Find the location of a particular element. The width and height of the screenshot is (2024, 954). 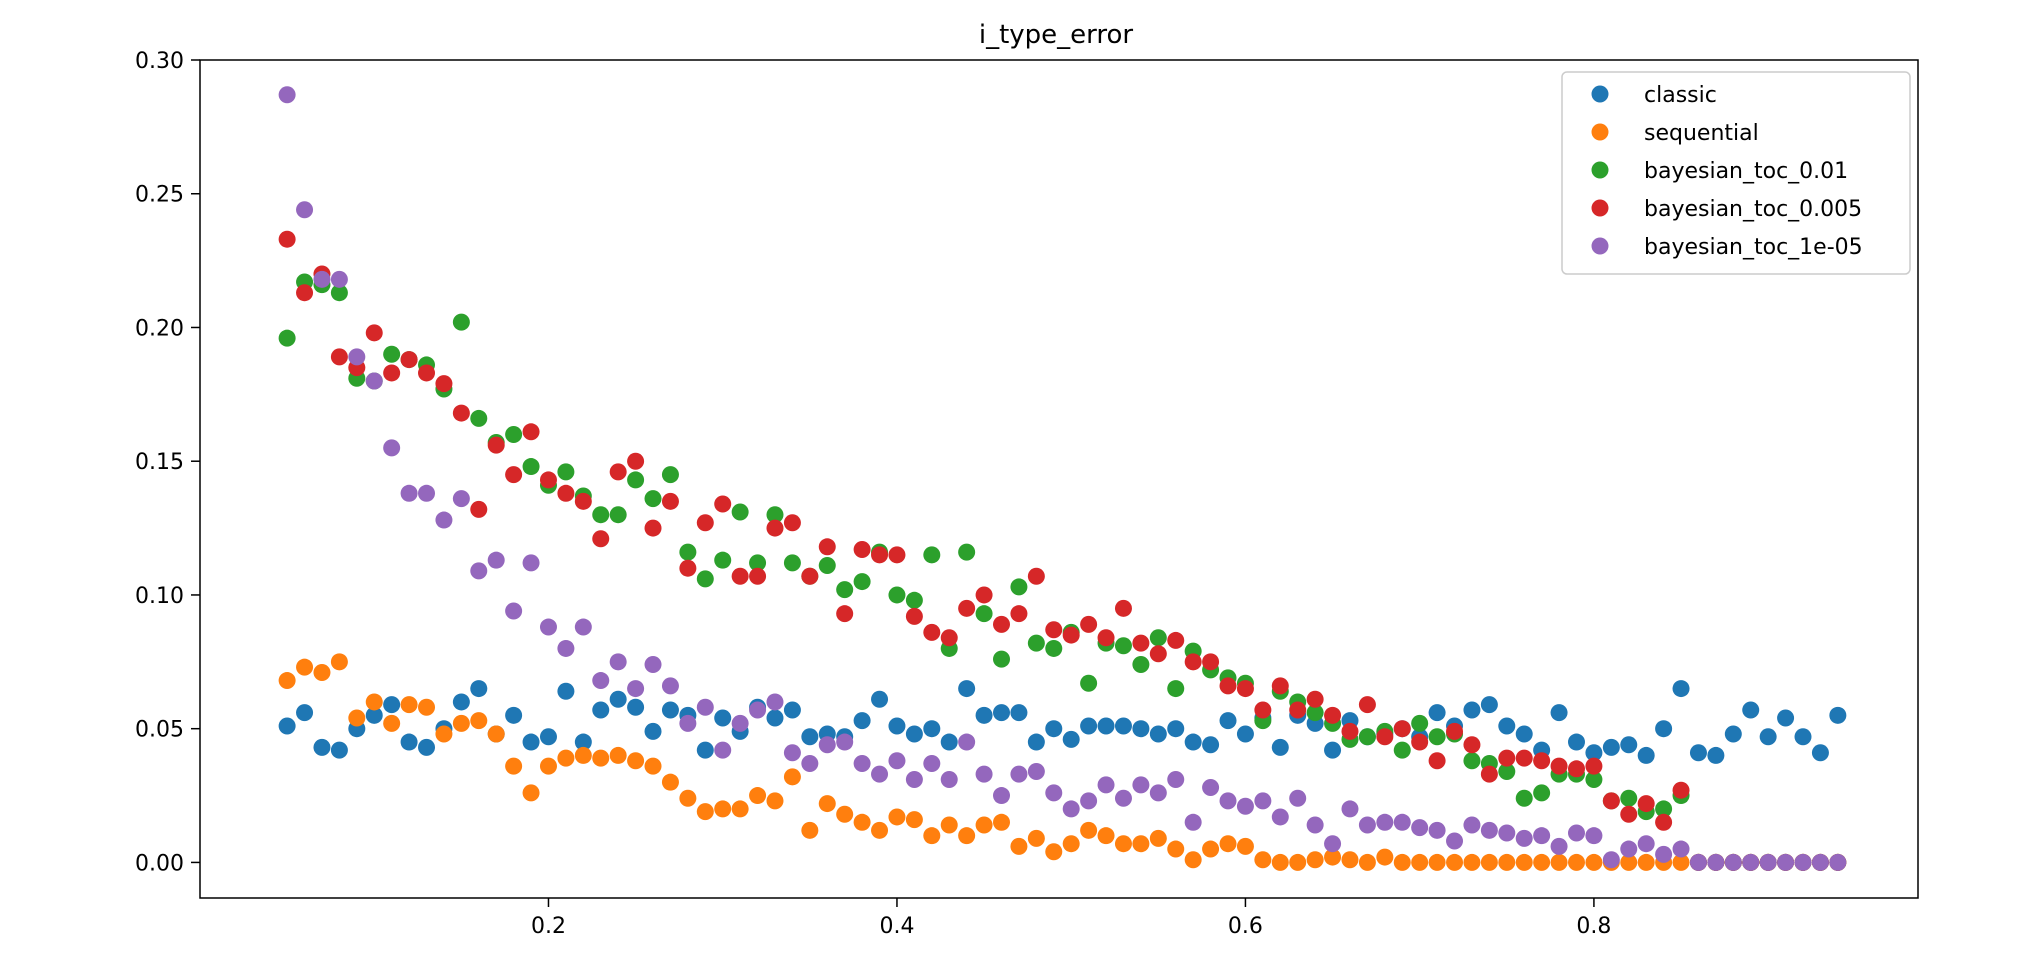

y-tick-label: 0.05 is located at coordinates (159, 730).